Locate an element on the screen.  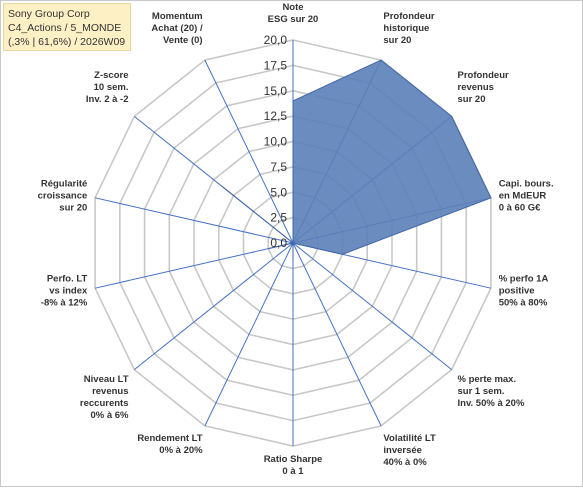
axis-label-line: Inv. 2 à -2 is located at coordinates (107, 99).